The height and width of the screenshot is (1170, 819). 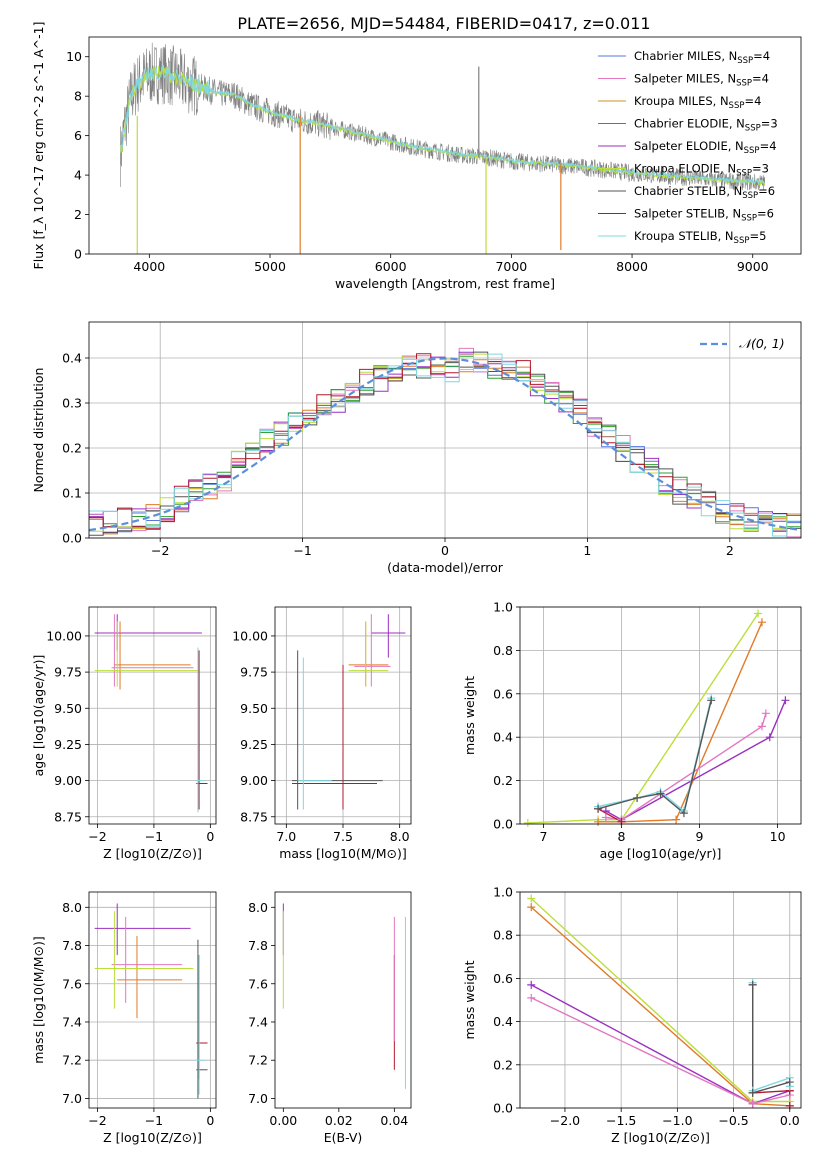 What do you see at coordinates (149, 266) in the screenshot?
I see `x-tick-label: 4000` at bounding box center [149, 266].